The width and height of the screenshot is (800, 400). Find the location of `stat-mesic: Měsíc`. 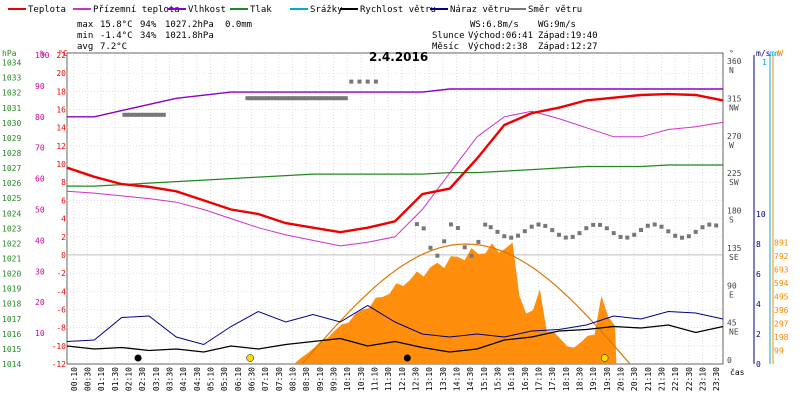

stat-mesic: Měsíc is located at coordinates (445, 47).